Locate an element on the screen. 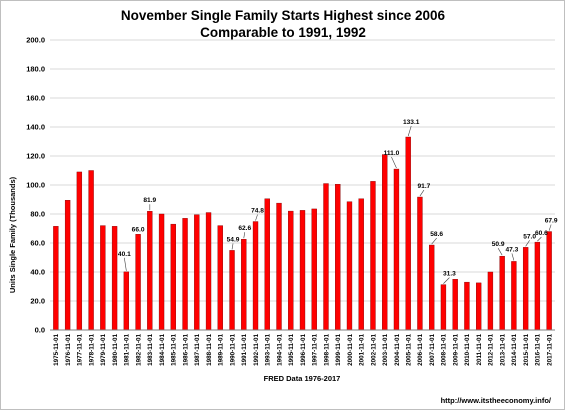 The height and width of the screenshot is (410, 565). y-tick-label: 60.0 is located at coordinates (37, 243).